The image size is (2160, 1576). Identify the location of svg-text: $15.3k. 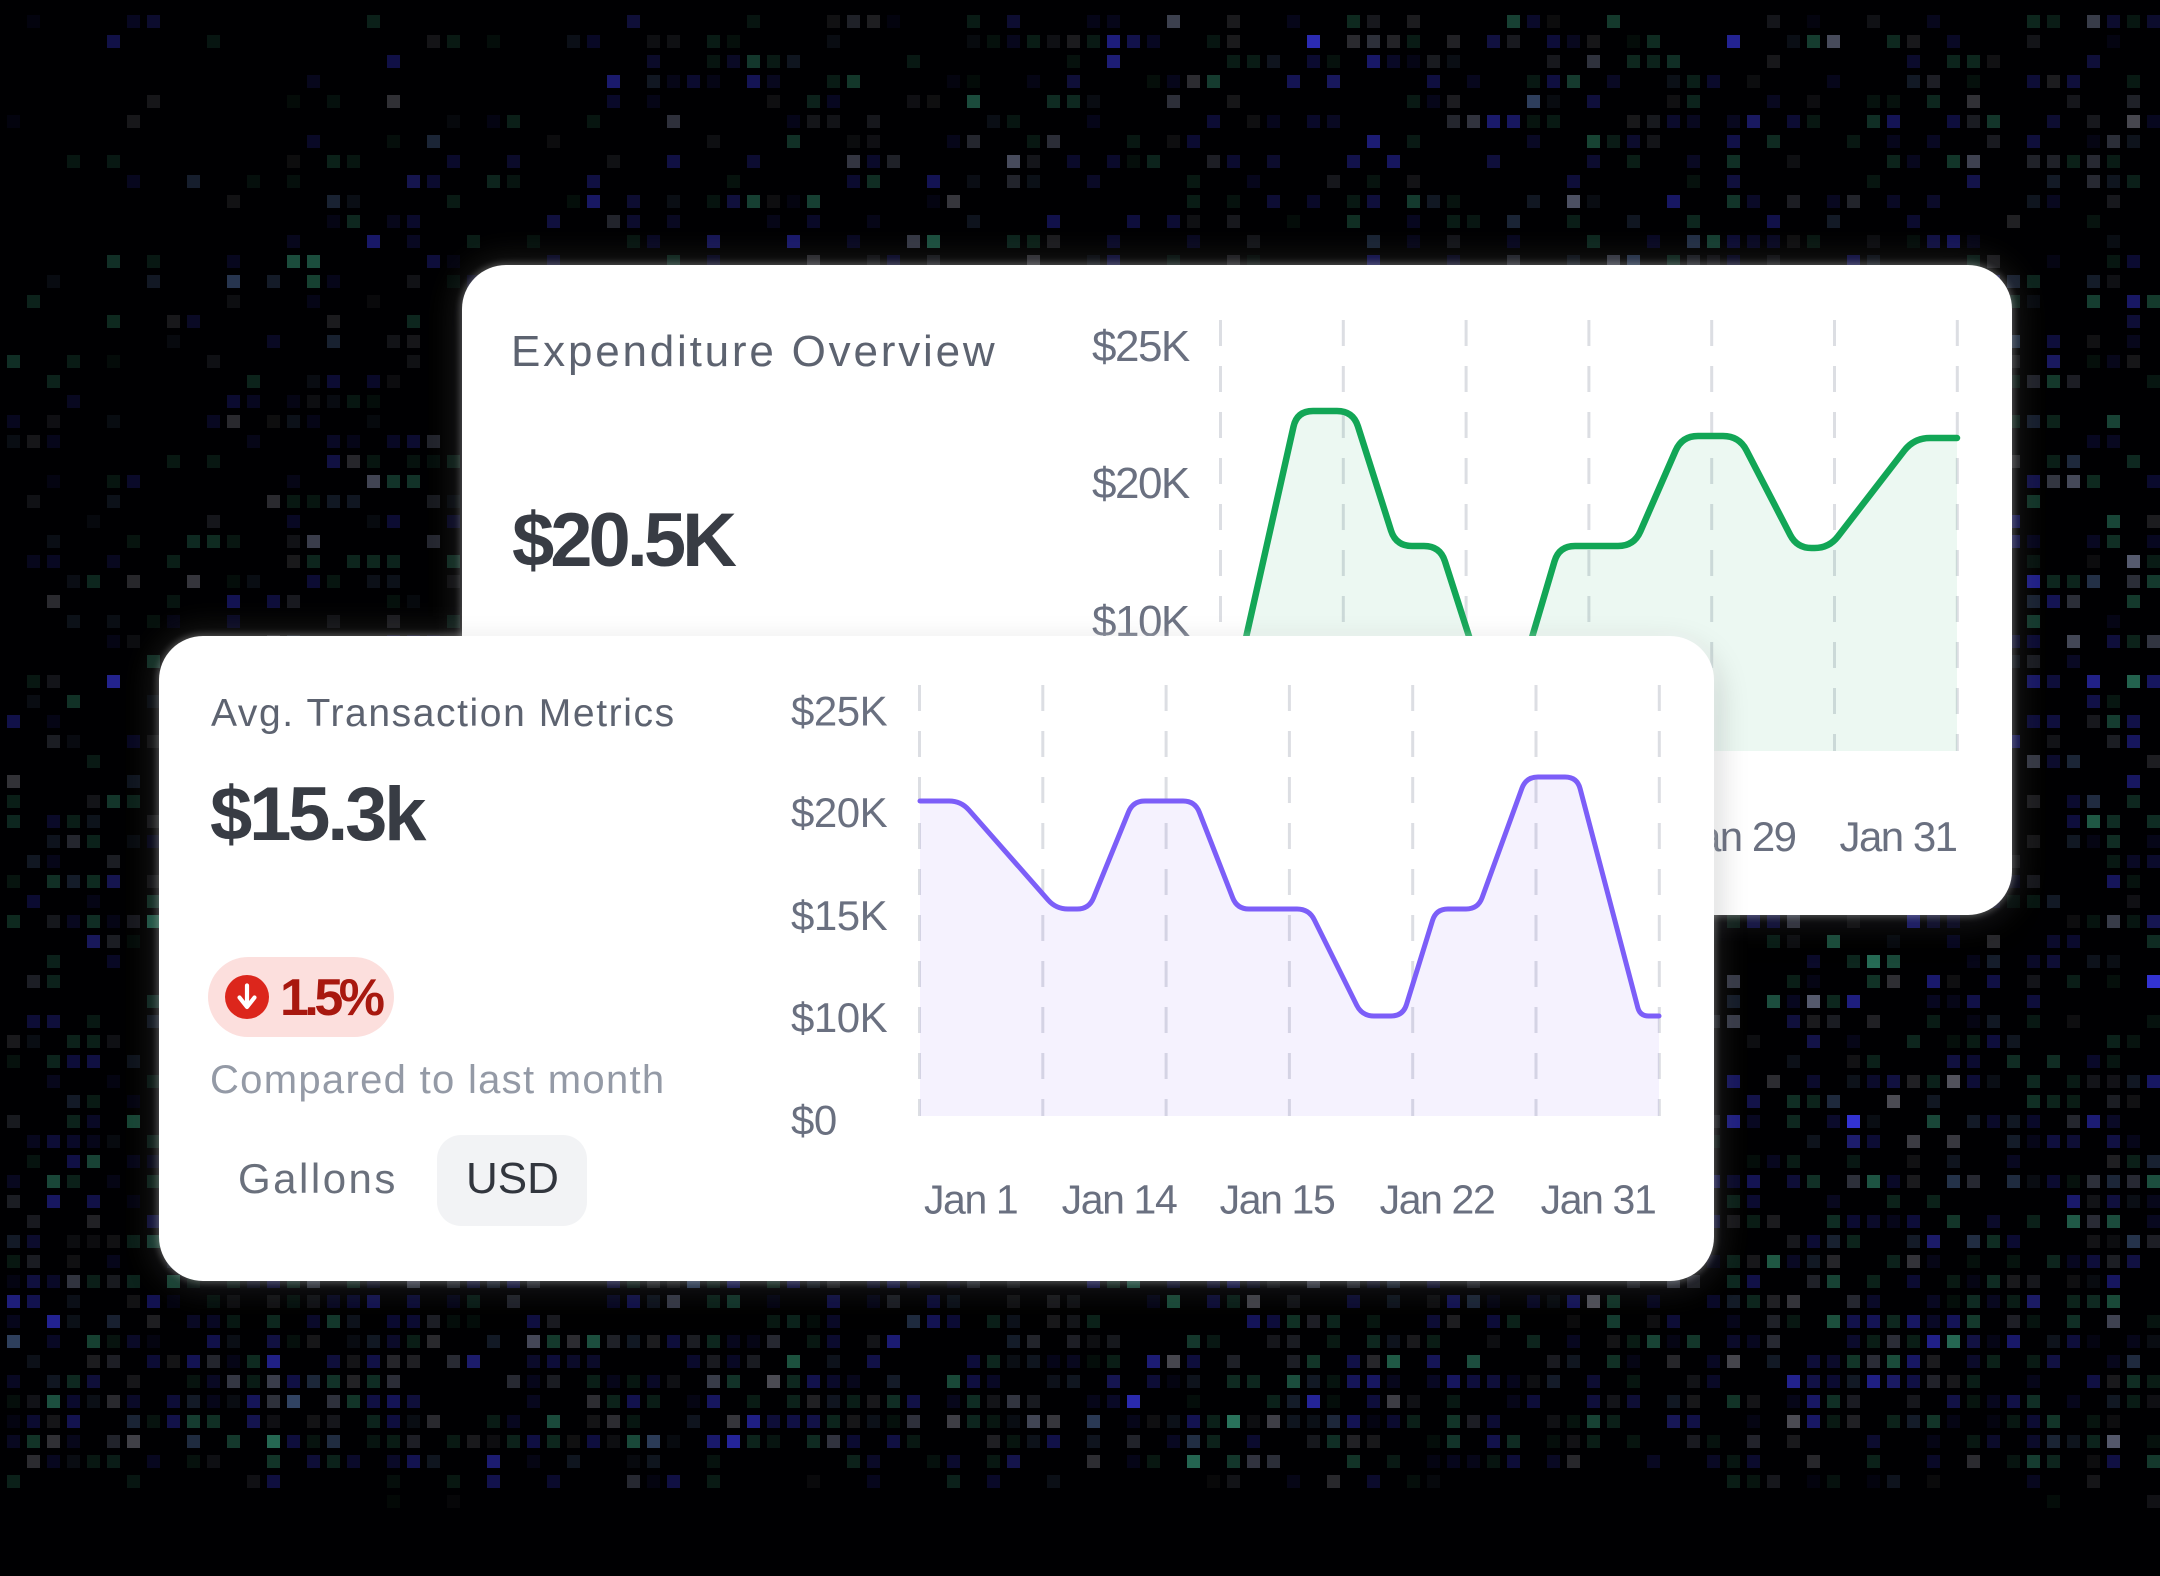
(318, 814).